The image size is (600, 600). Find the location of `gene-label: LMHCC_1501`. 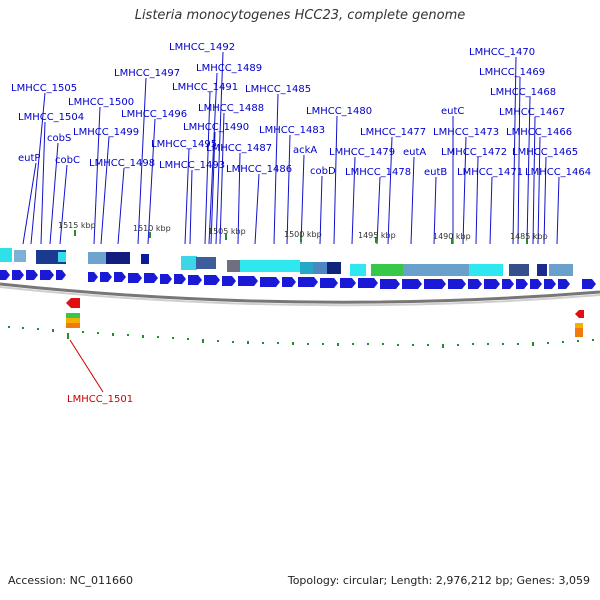

gene-label: LMHCC_1501 is located at coordinates (100, 399).